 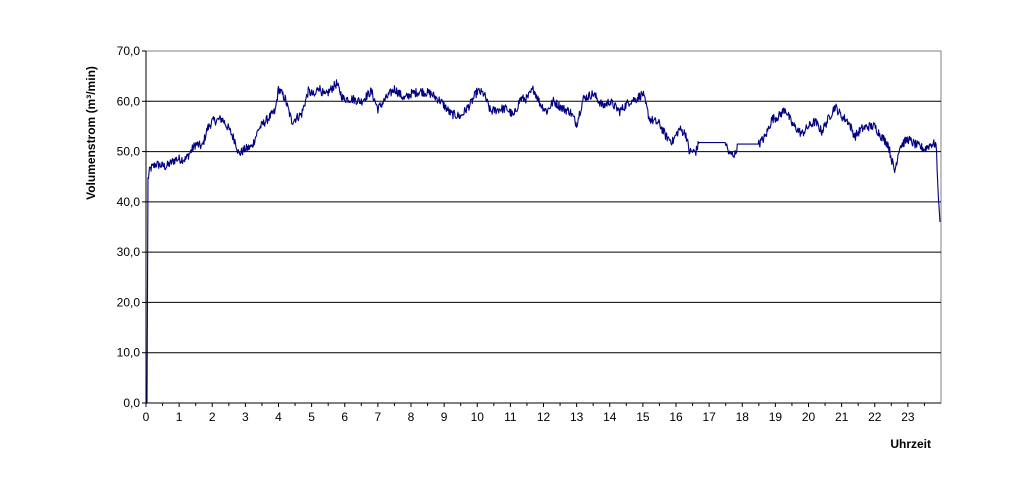 I want to click on x-tick-label: 23, so click(x=908, y=417).